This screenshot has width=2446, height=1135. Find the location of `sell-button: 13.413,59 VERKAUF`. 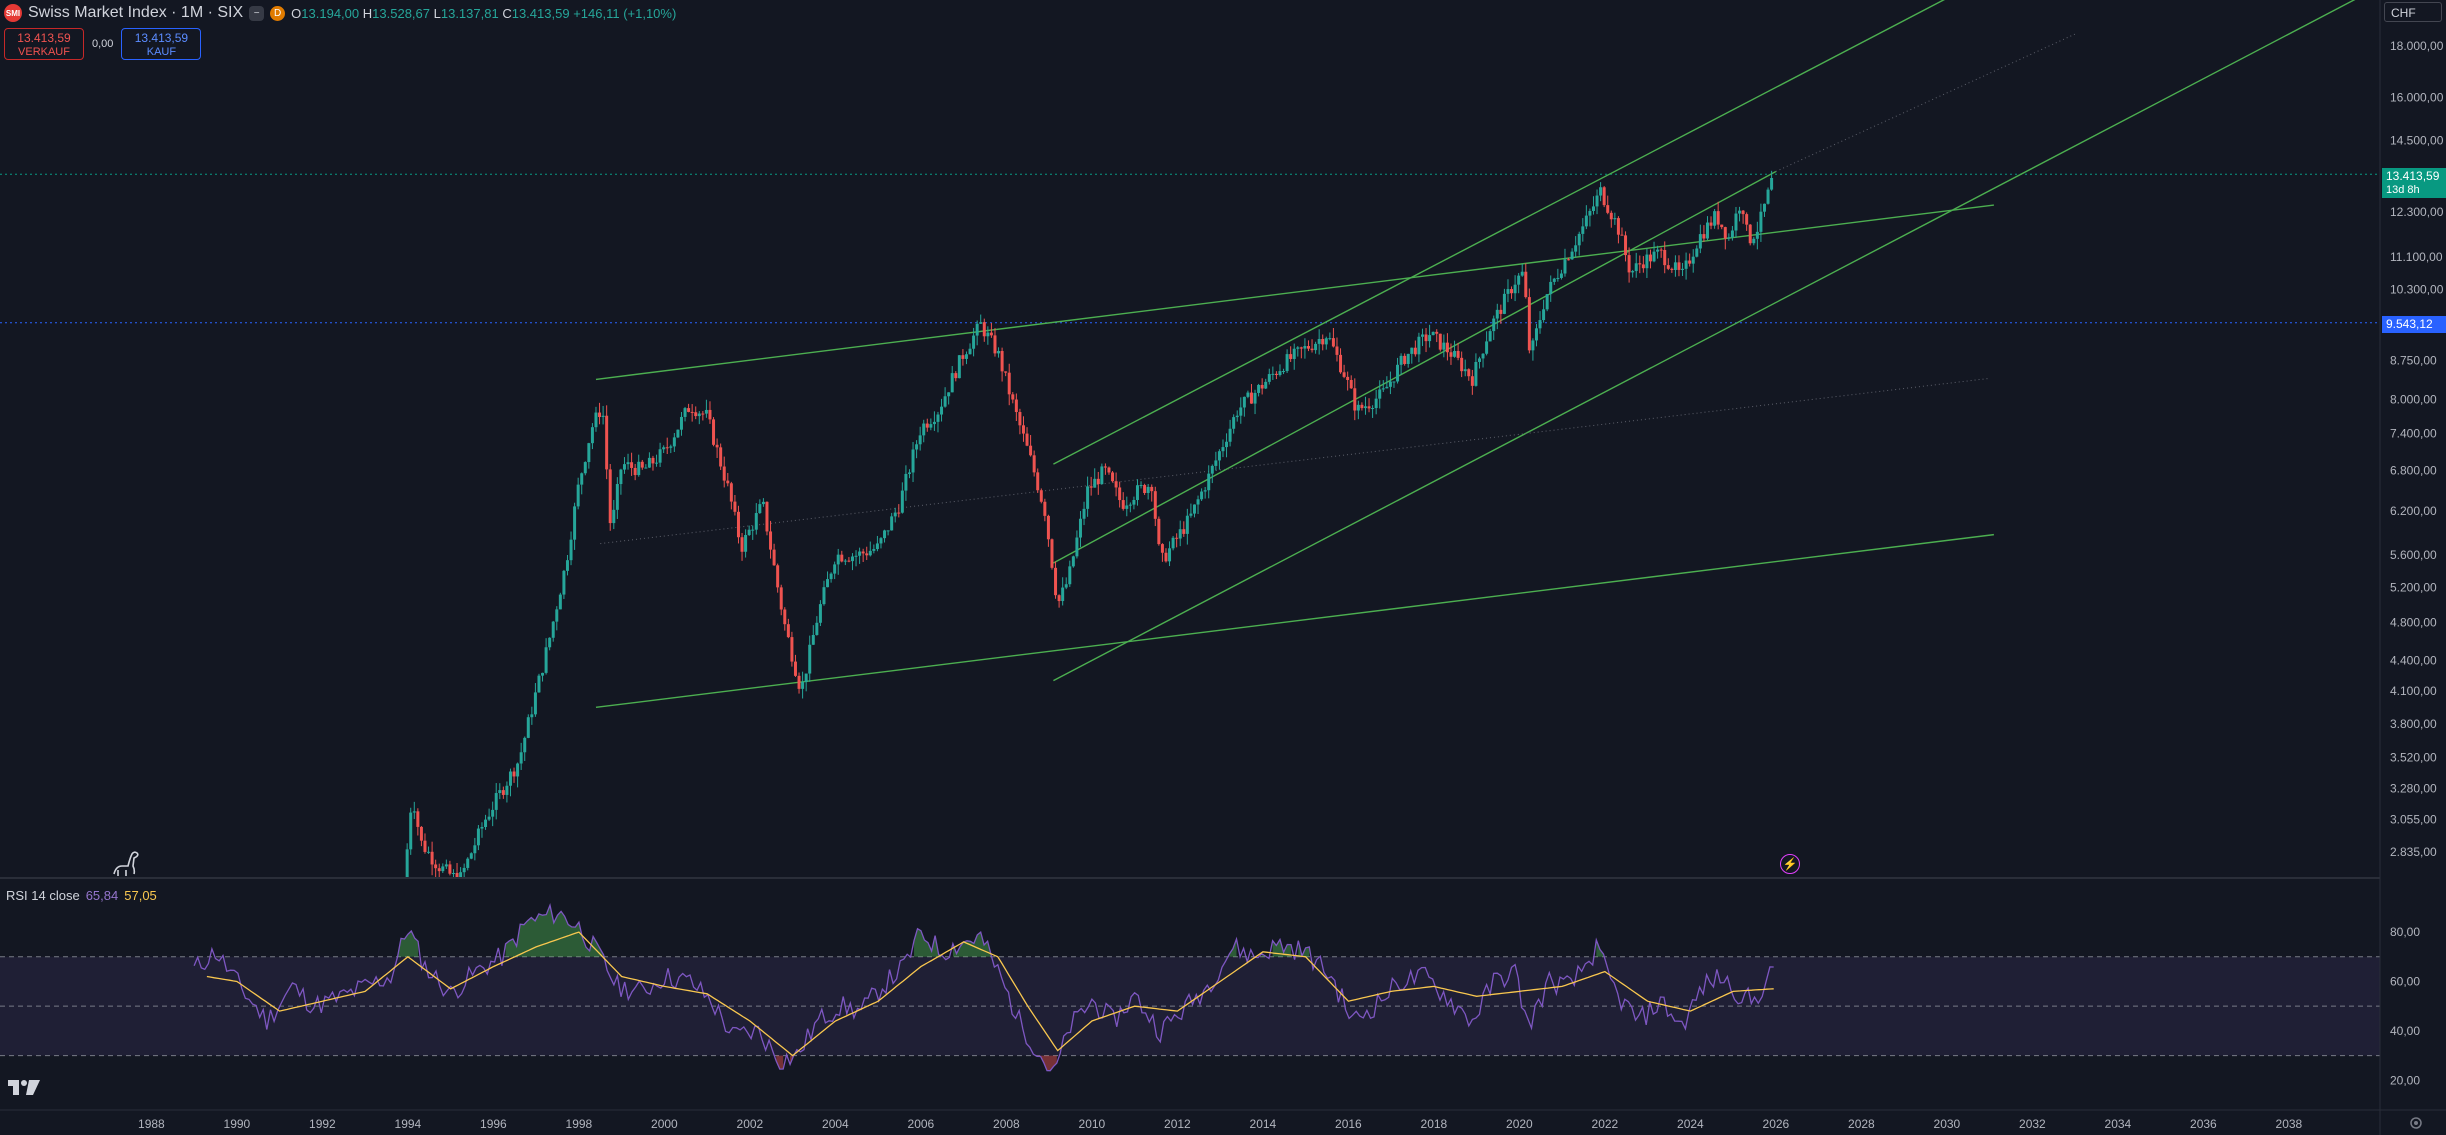

sell-button: 13.413,59 VERKAUF is located at coordinates (44, 44).